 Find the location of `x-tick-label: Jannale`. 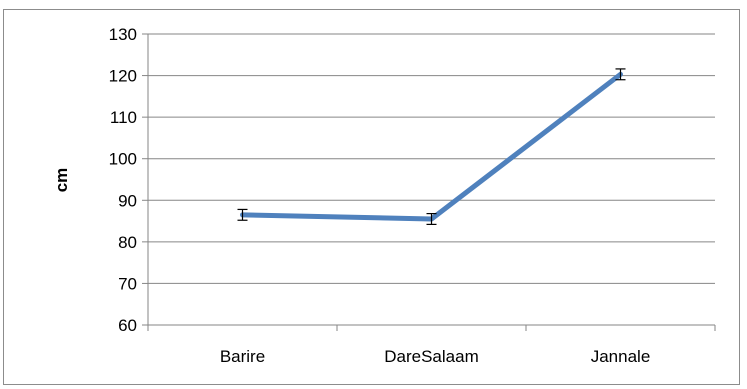

x-tick-label: Jannale is located at coordinates (621, 356).